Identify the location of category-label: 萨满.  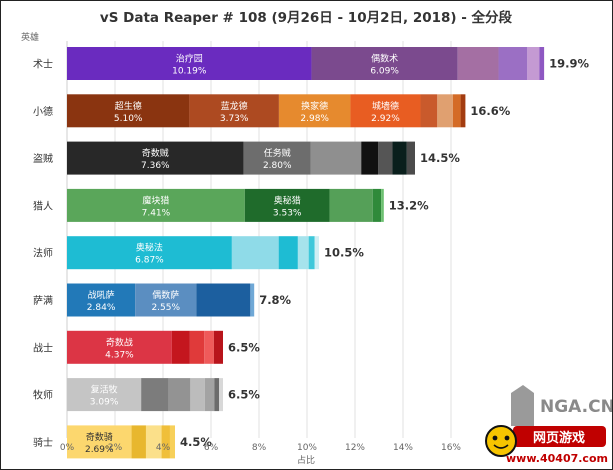
(43, 301).